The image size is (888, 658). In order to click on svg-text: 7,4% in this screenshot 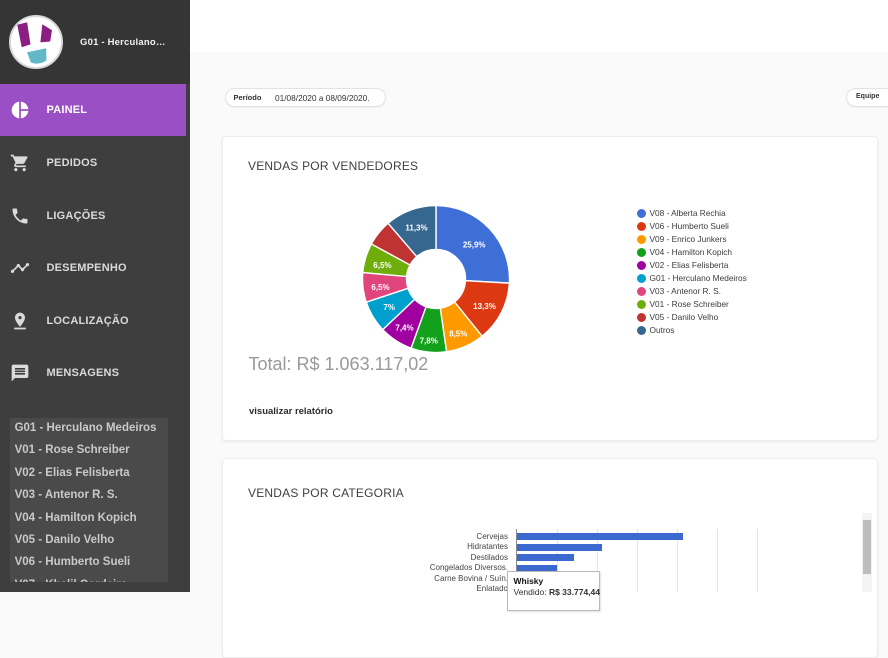, I will do `click(404, 328)`.